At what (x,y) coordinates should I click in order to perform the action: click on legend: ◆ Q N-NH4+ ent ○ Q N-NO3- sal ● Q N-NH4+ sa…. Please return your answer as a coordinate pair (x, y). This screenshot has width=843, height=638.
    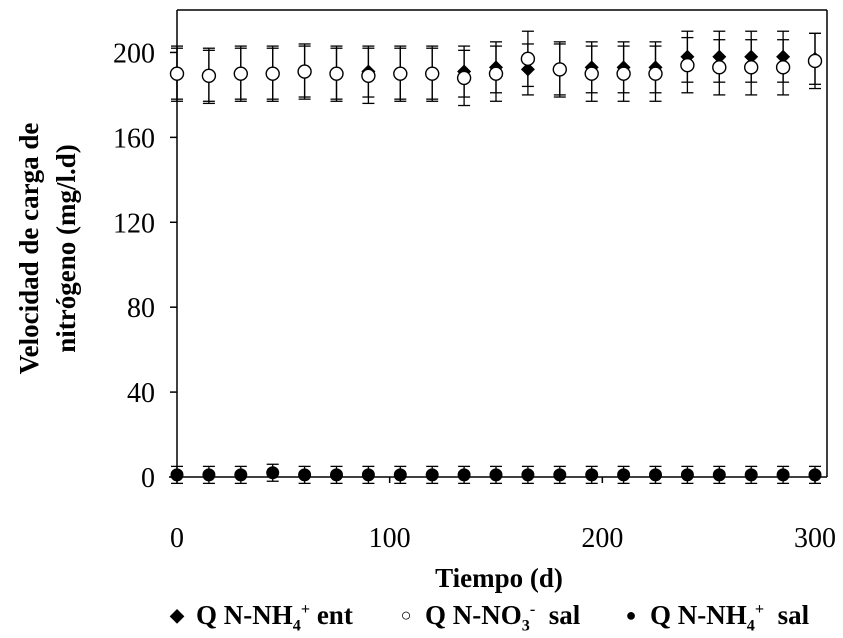
    Looking at the image, I should click on (421, 619).